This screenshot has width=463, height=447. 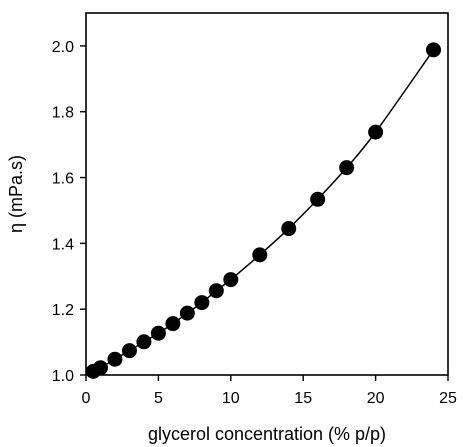 I want to click on y-tick-label: 1.2, so click(x=63, y=310).